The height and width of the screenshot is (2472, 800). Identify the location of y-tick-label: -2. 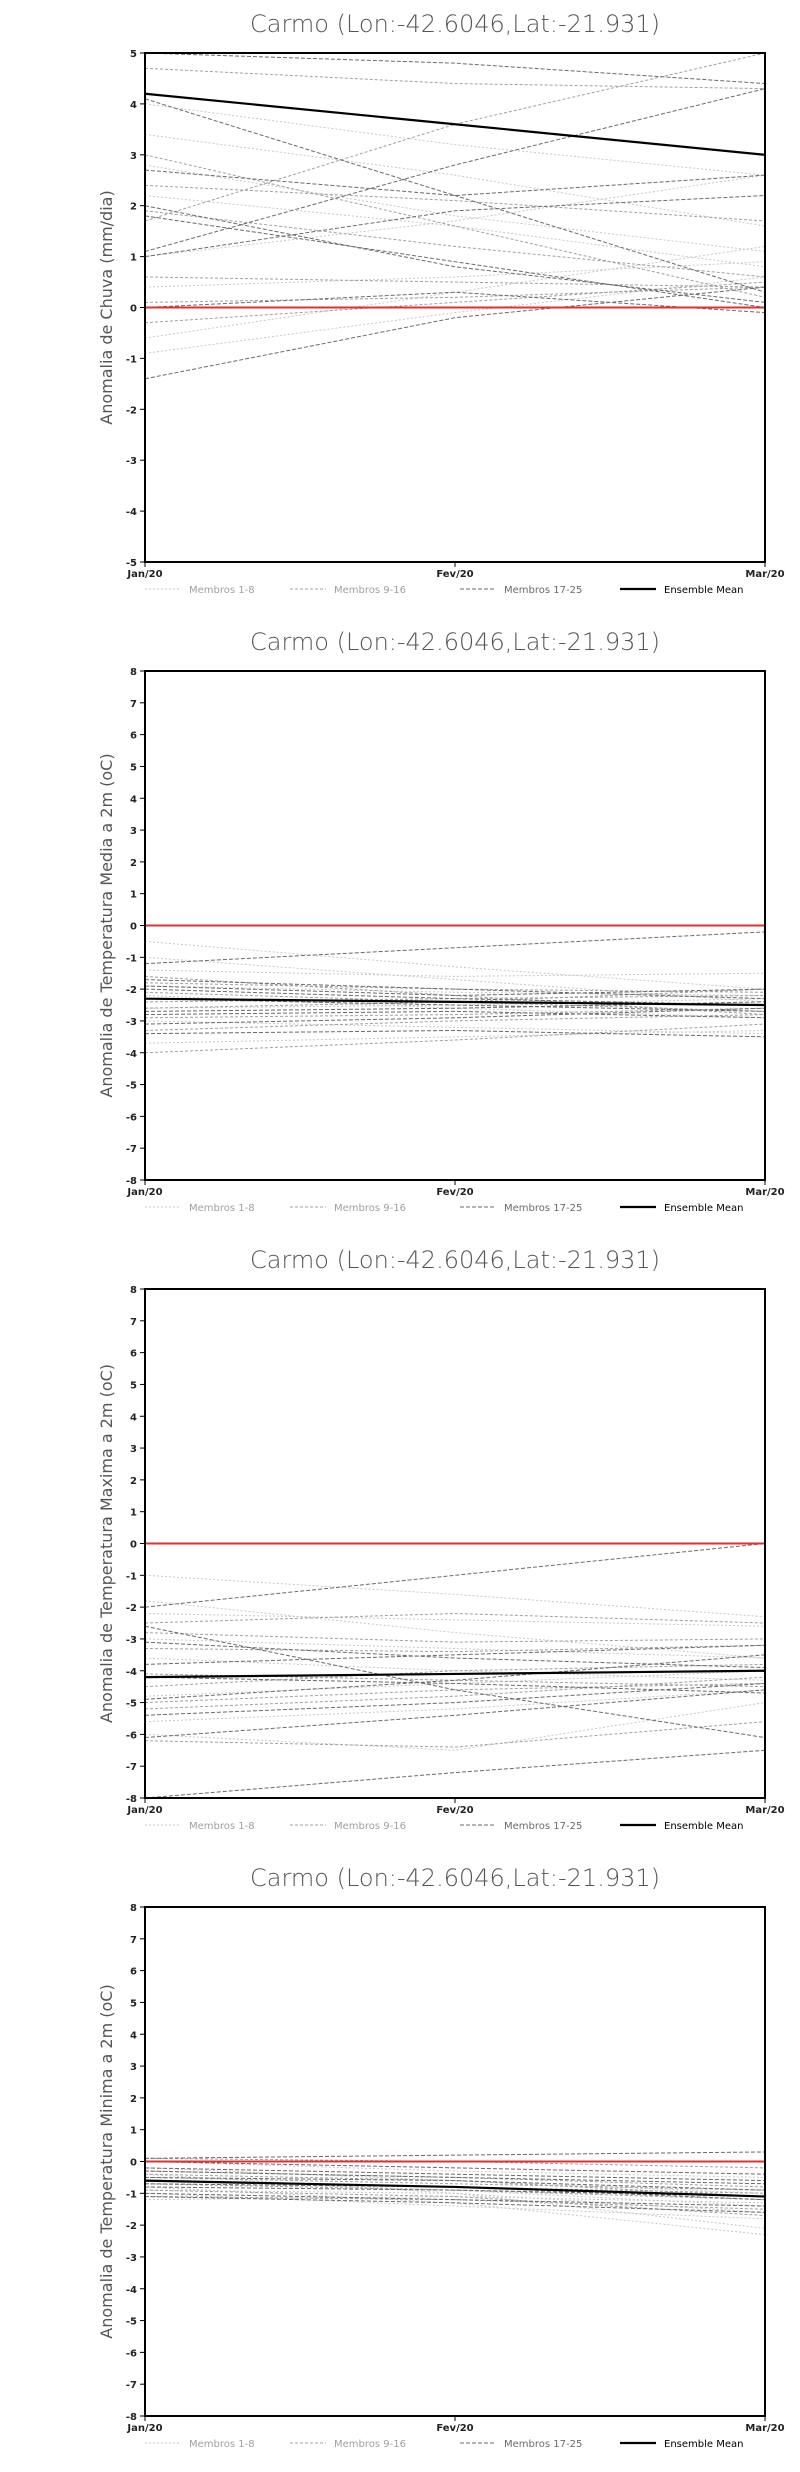
(131, 990).